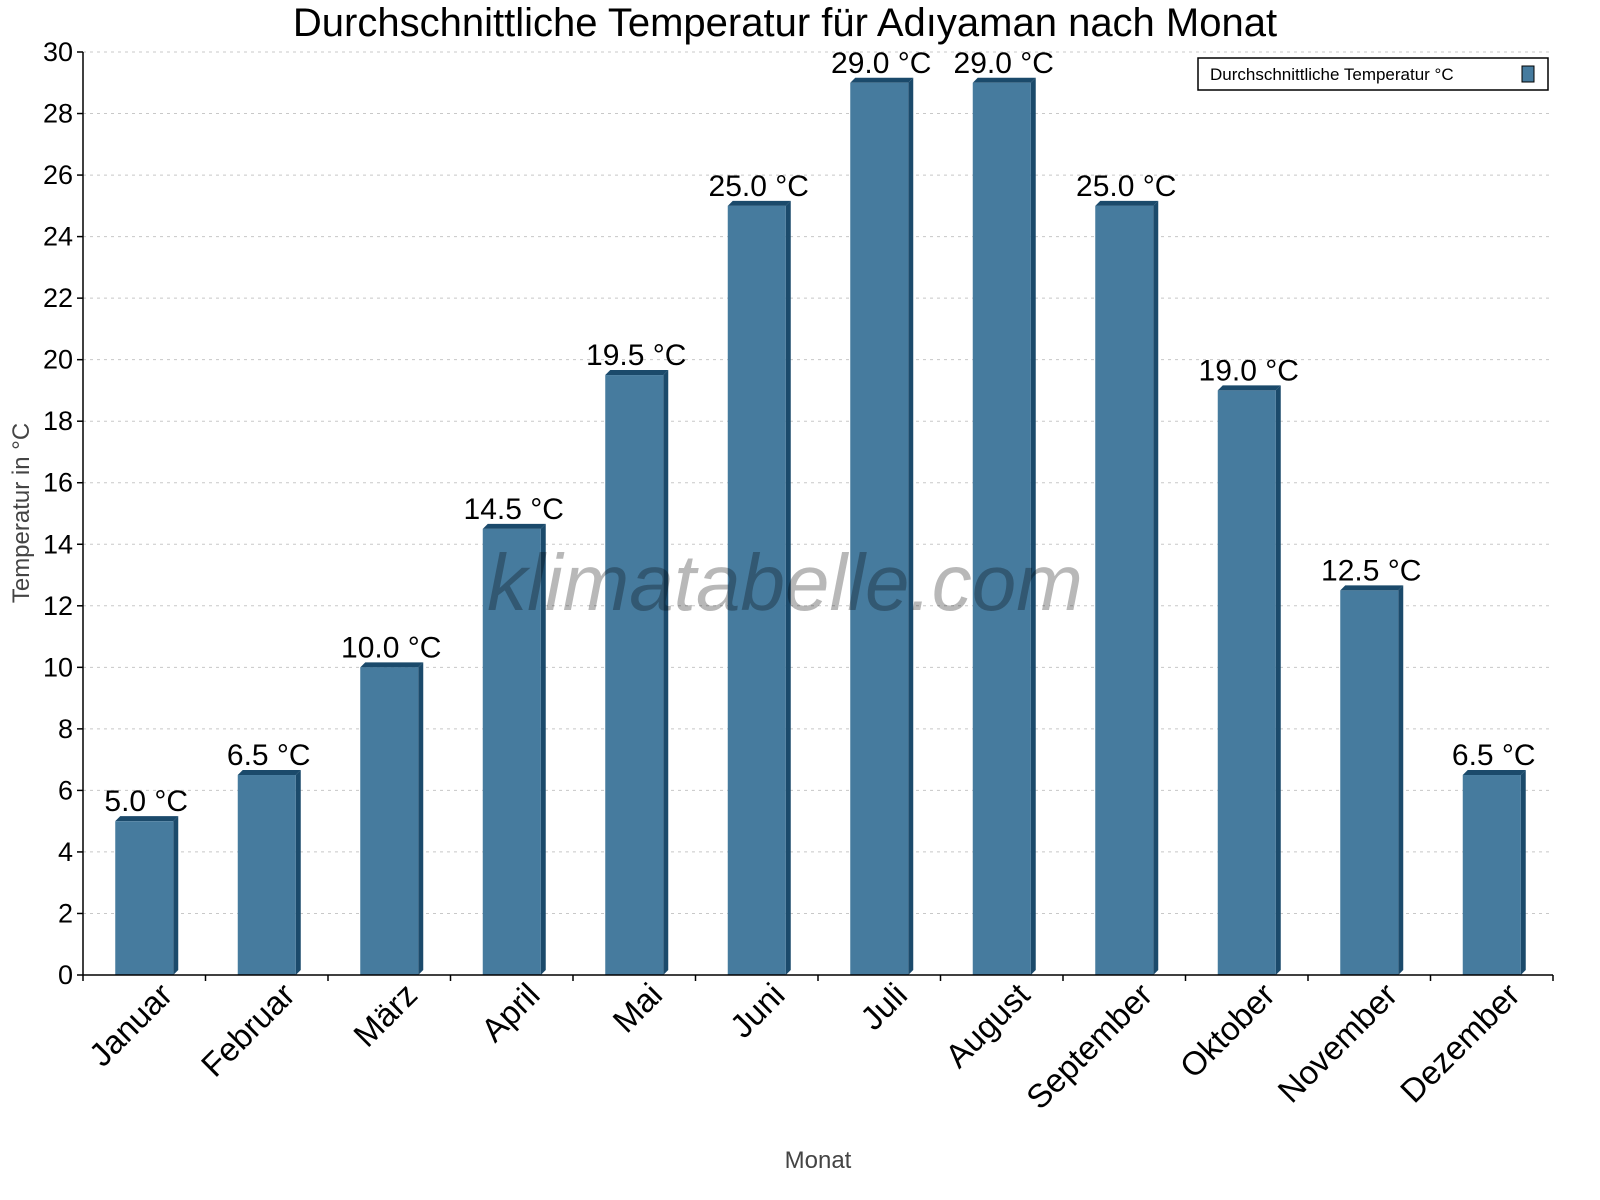  Describe the element at coordinates (65, 913) in the screenshot. I see `y-tick-label: 2` at that location.